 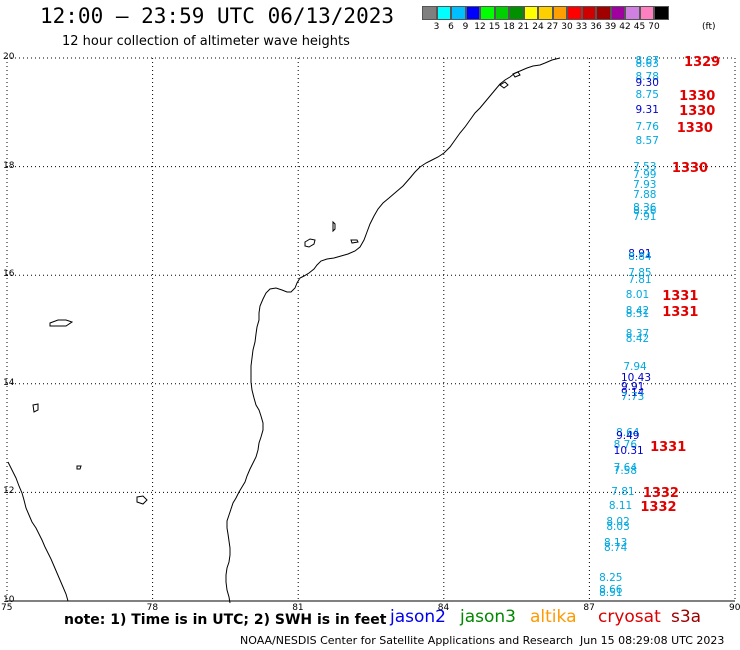 I want to click on axis-lat-label: 16, so click(x=9, y=274).